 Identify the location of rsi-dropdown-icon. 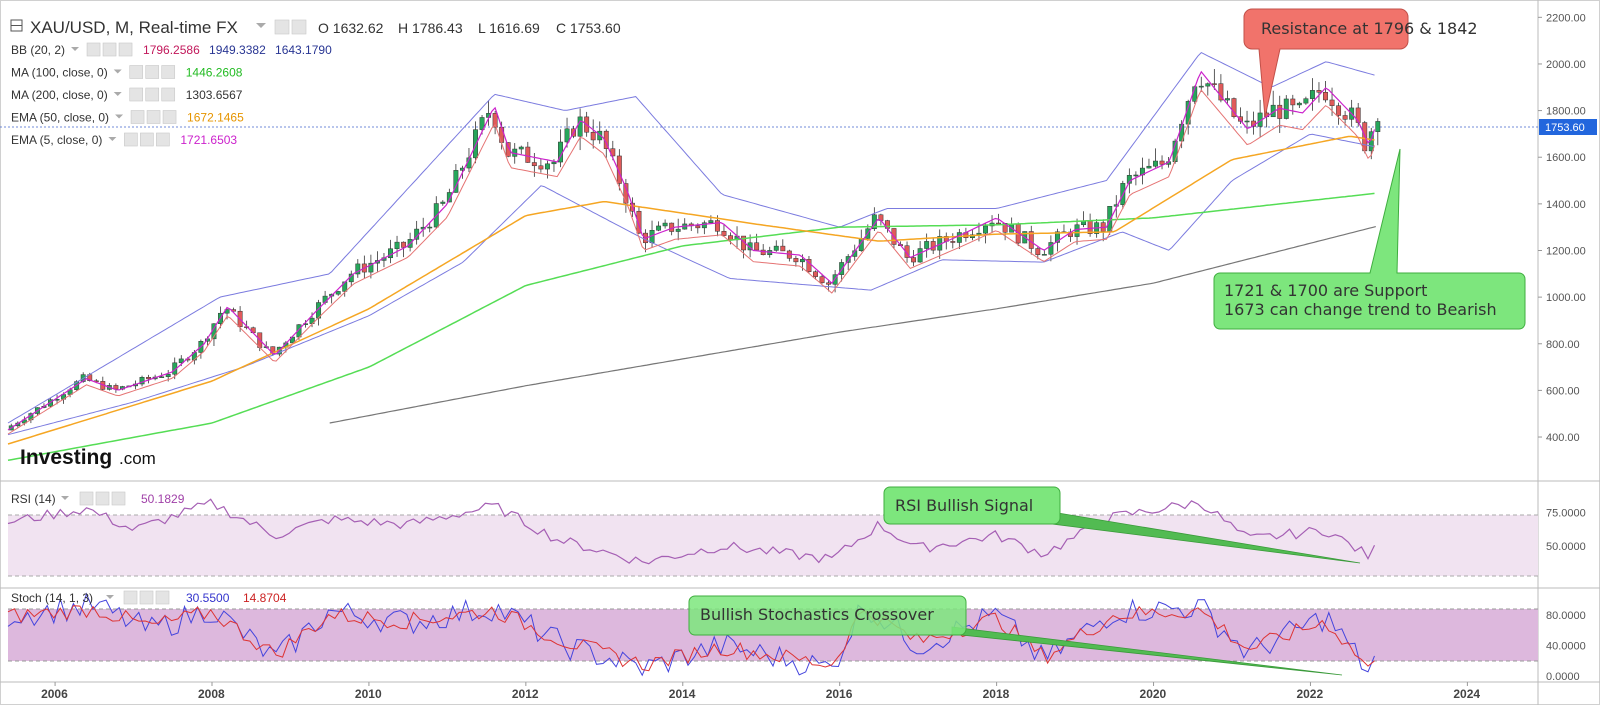
(65, 498).